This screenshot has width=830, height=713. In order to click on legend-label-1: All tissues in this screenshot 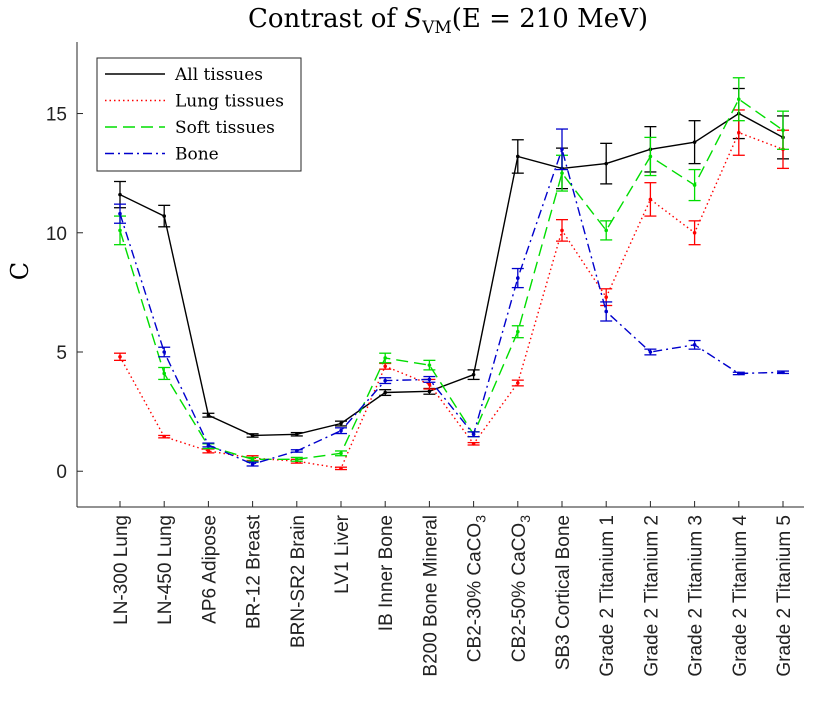, I will do `click(218, 75)`.